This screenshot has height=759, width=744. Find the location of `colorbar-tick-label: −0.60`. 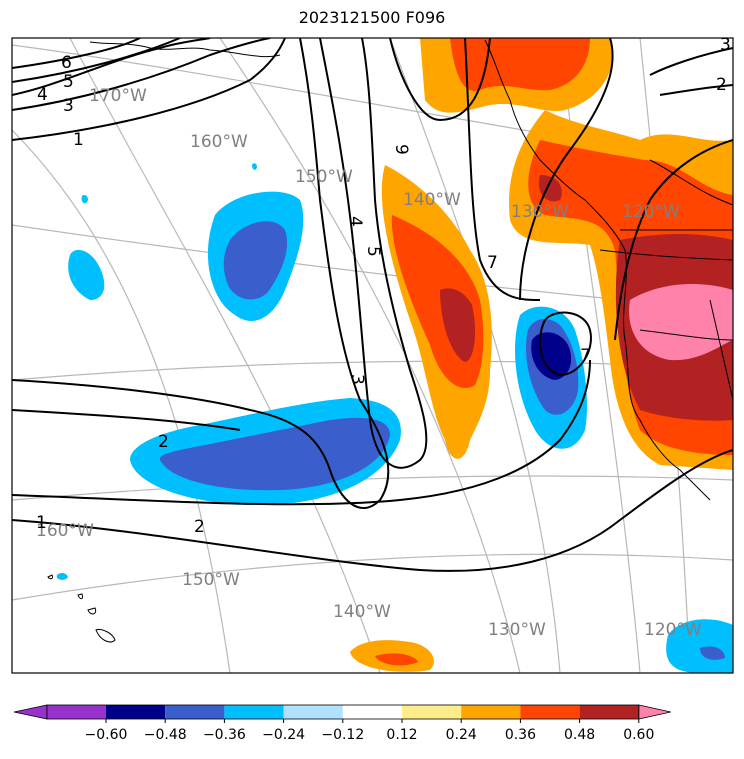

colorbar-tick-label: −0.60 is located at coordinates (106, 735).